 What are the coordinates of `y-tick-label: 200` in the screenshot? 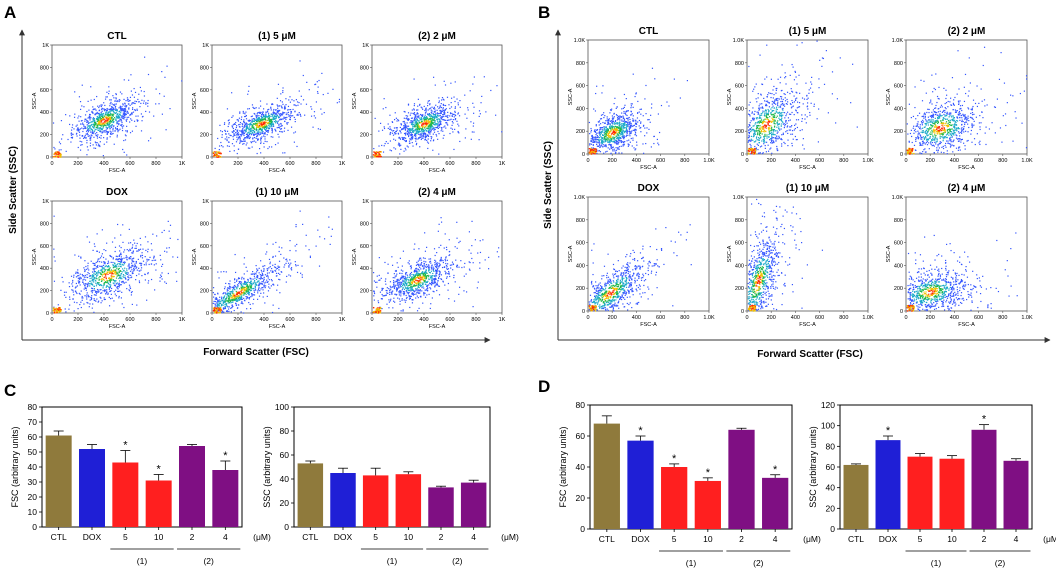 It's located at (44, 136).